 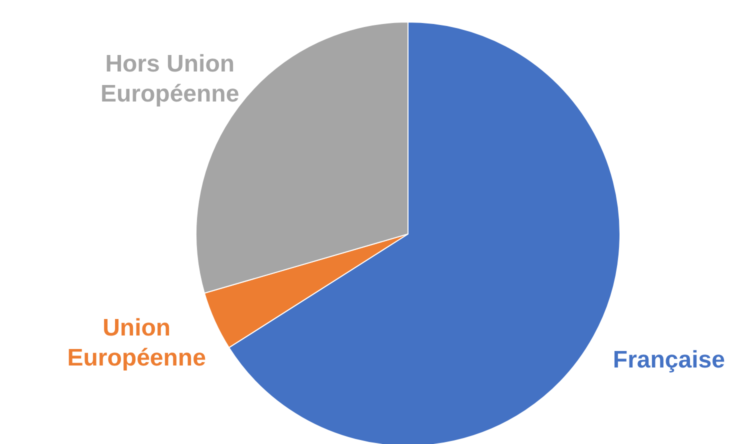 What do you see at coordinates (136, 342) in the screenshot?
I see `slice-label: Union Européenne` at bounding box center [136, 342].